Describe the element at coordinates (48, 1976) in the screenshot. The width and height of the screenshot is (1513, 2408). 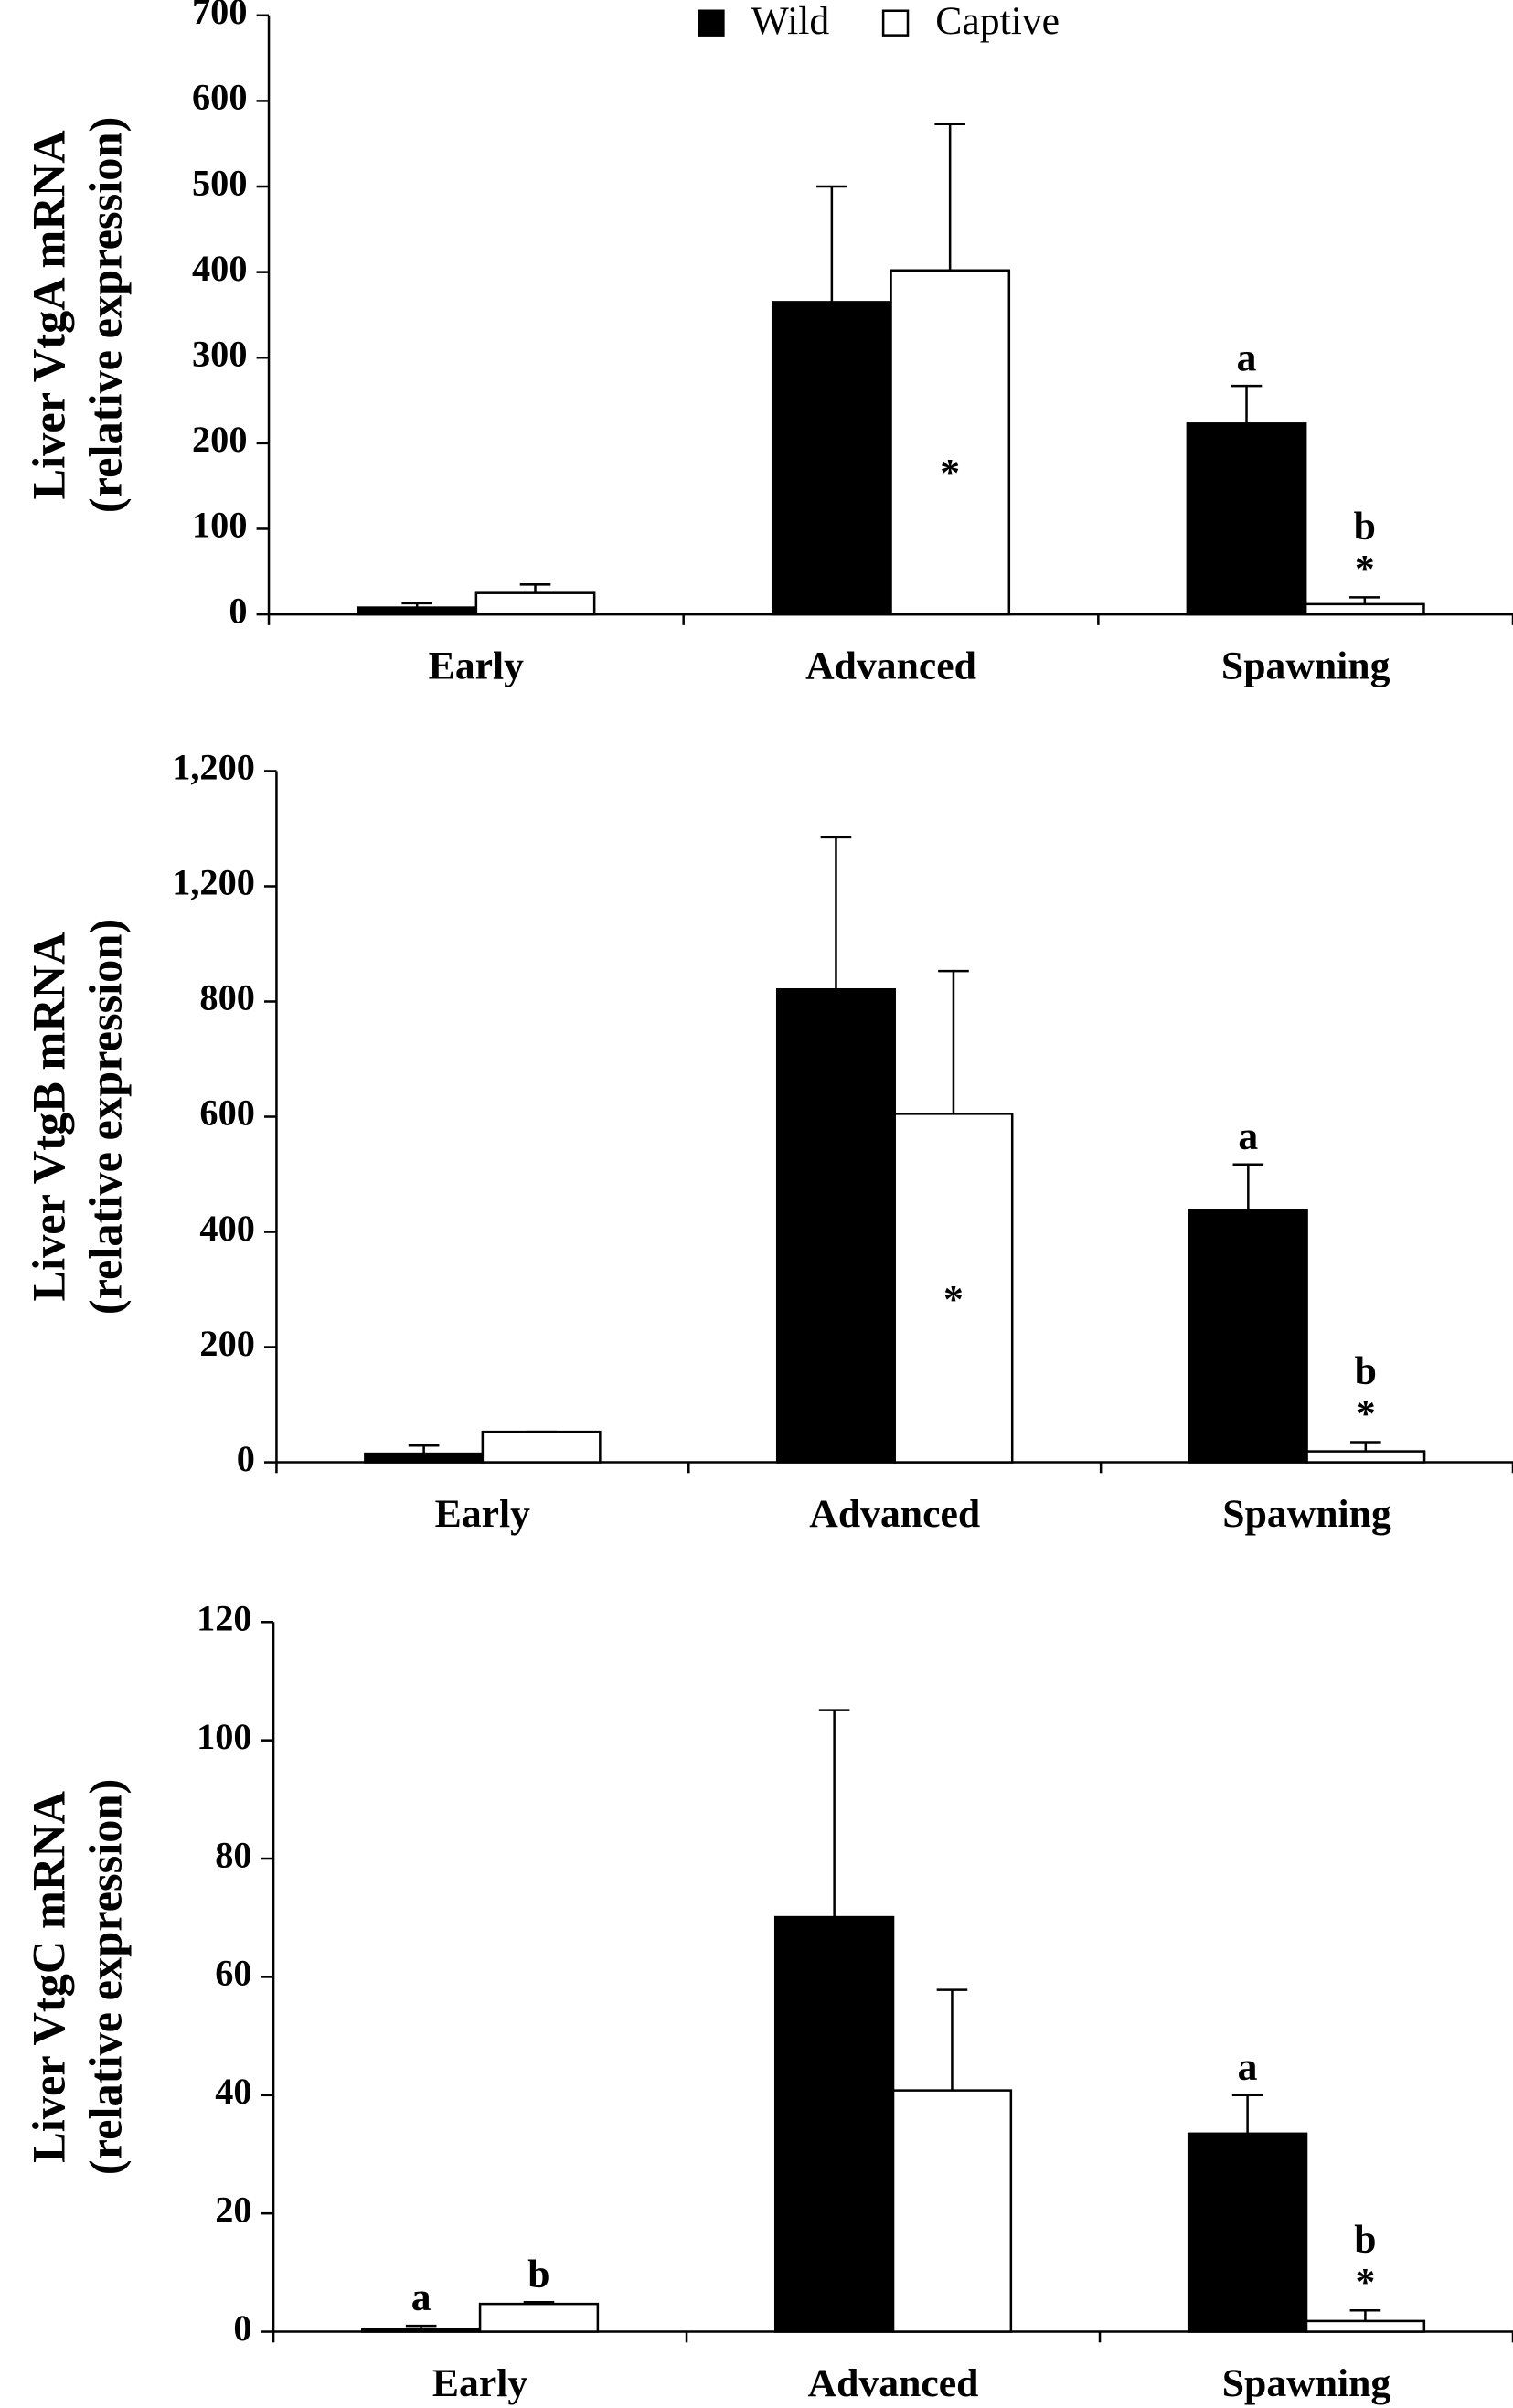
I see `y-axis-title: Liver VtgC mRNA` at that location.